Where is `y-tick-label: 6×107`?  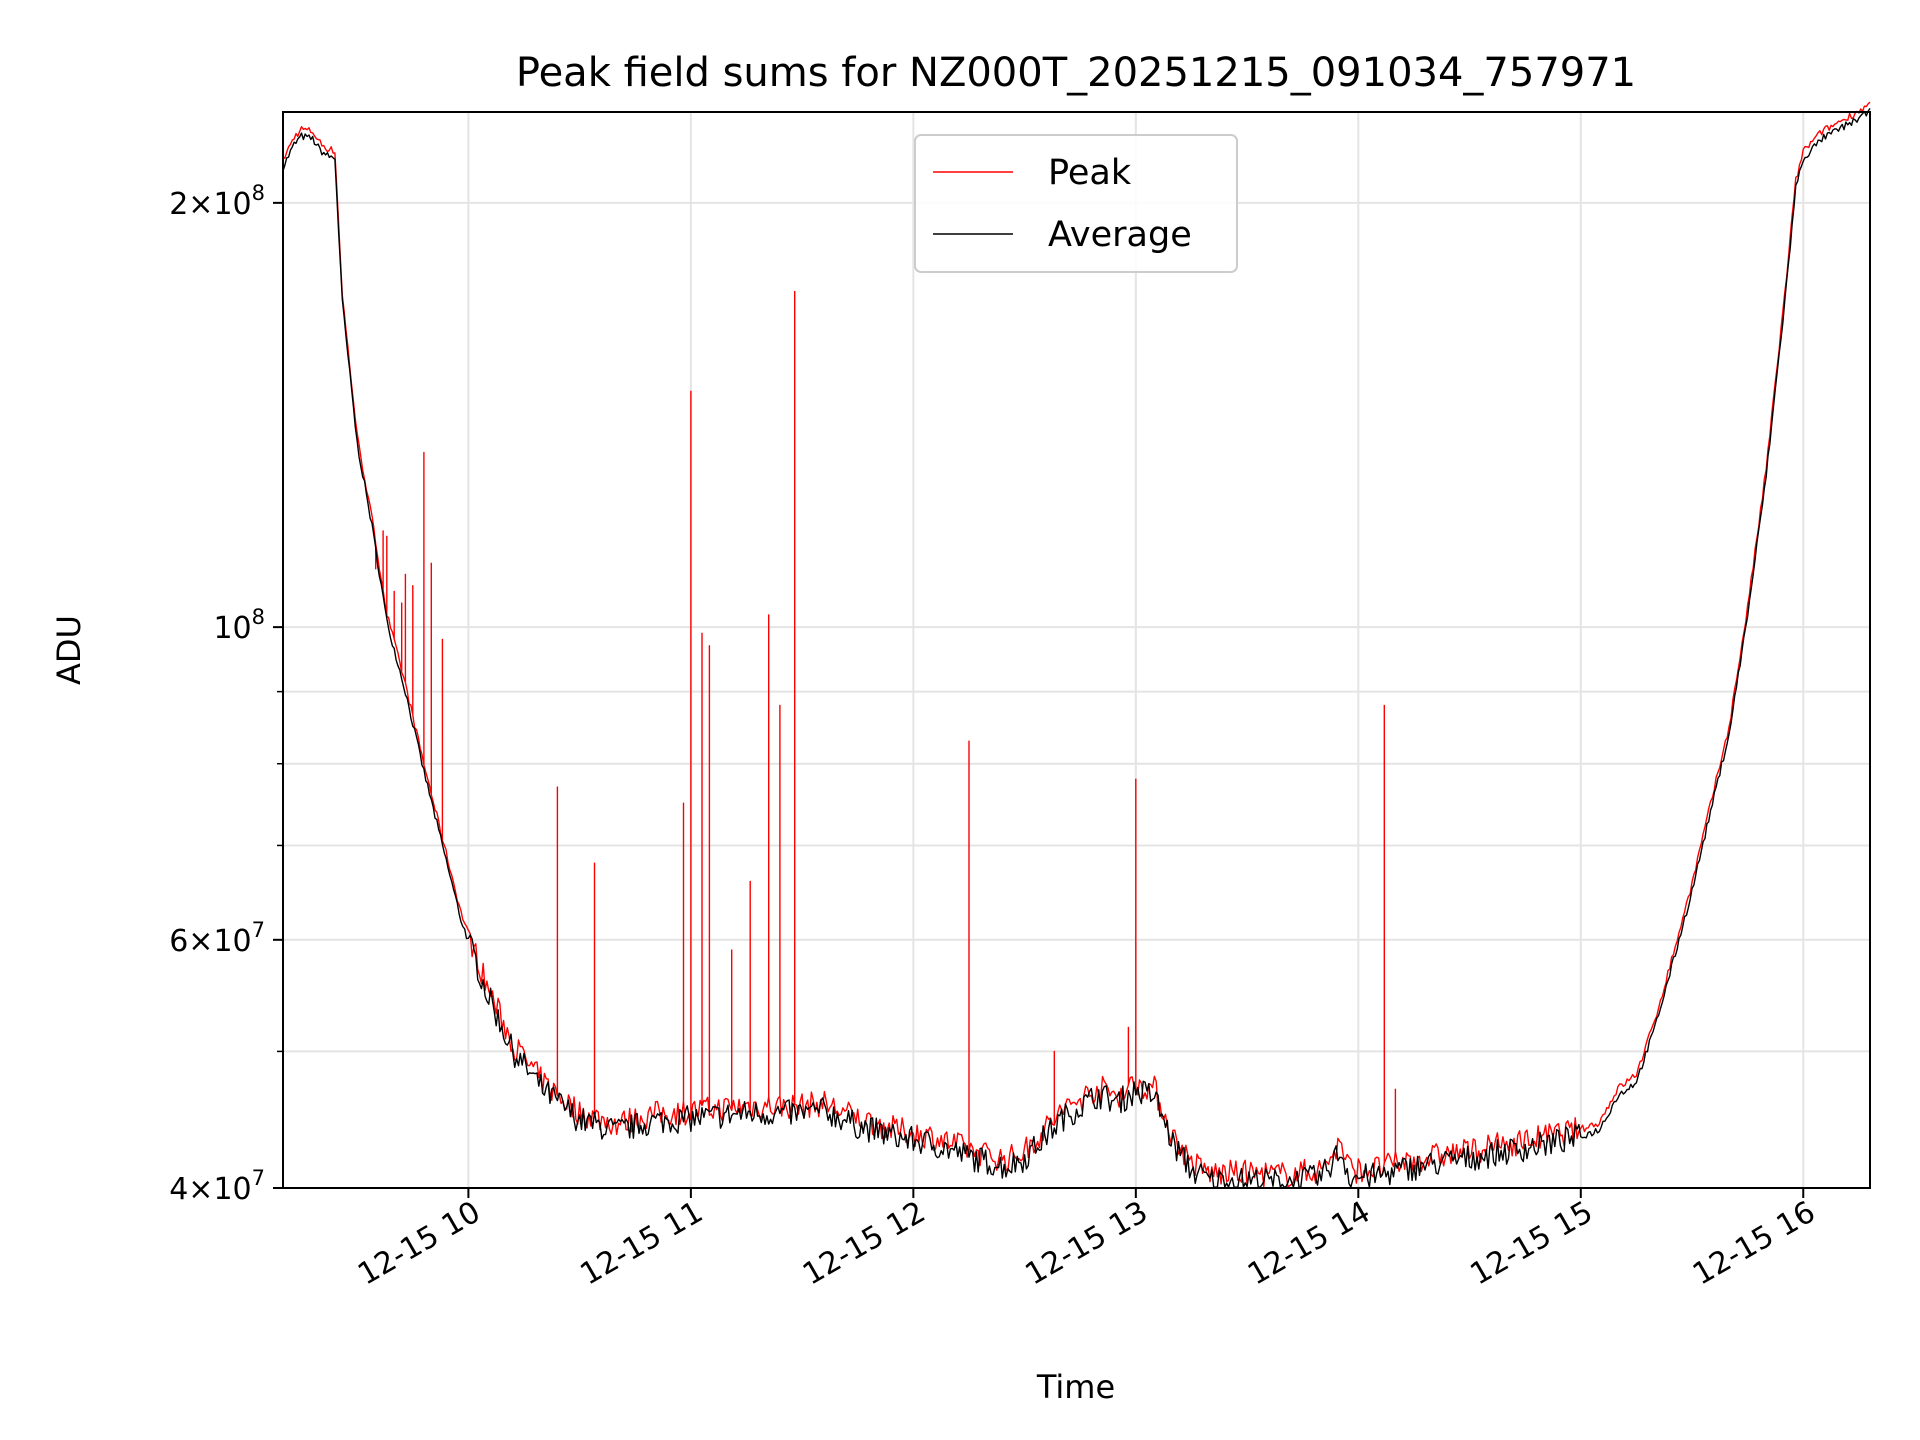
y-tick-label: 6×107 is located at coordinates (217, 938).